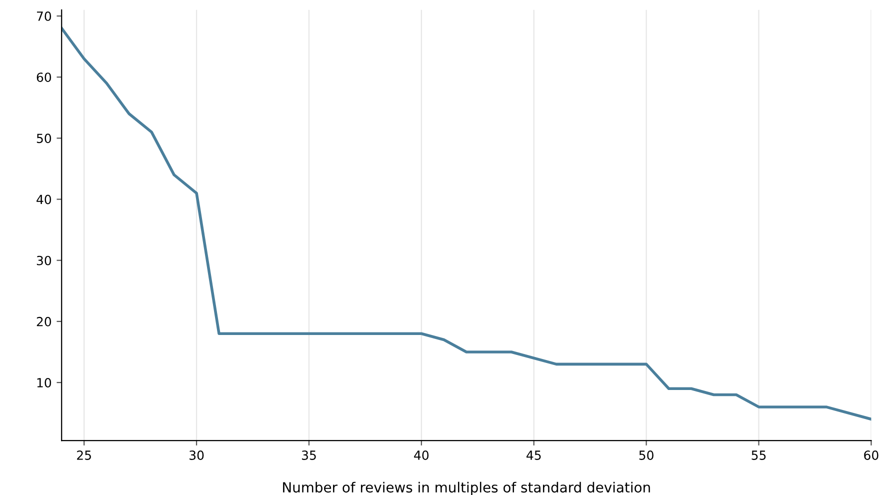 This screenshot has height=495, width=880. I want to click on x-tick-label: 35, so click(309, 455).